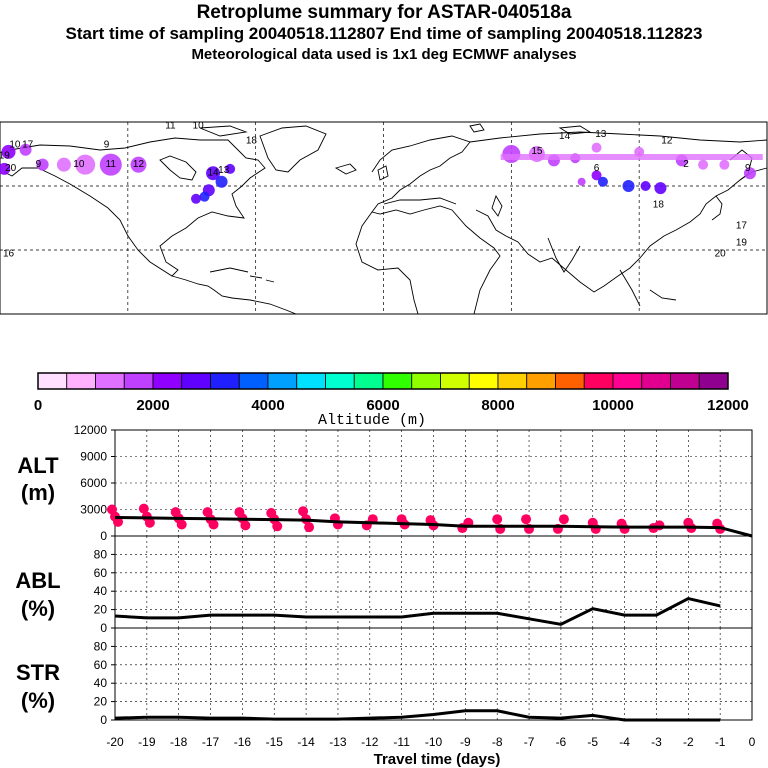 The image size is (768, 768). Describe the element at coordinates (592, 742) in the screenshot. I see `x-tick-label: -5` at that location.